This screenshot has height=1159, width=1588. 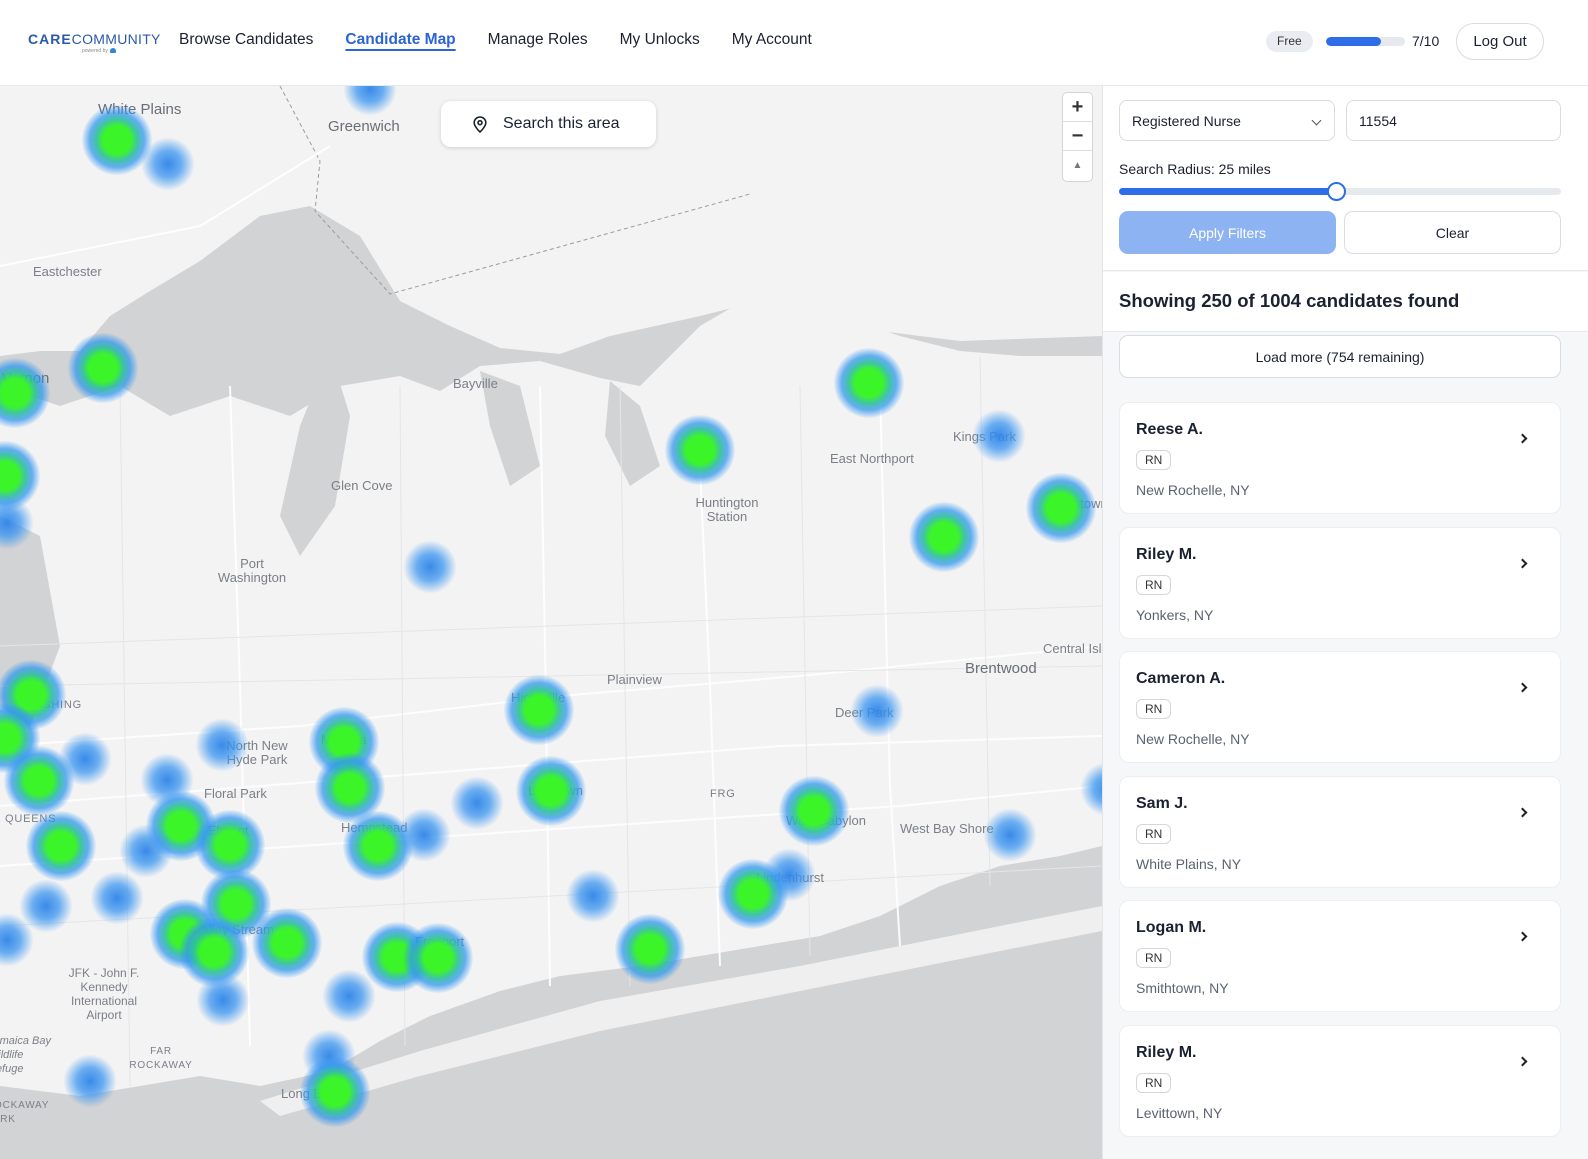 What do you see at coordinates (1340, 831) in the screenshot?
I see `candidate-card: Sam J. RN White Plains, NY` at bounding box center [1340, 831].